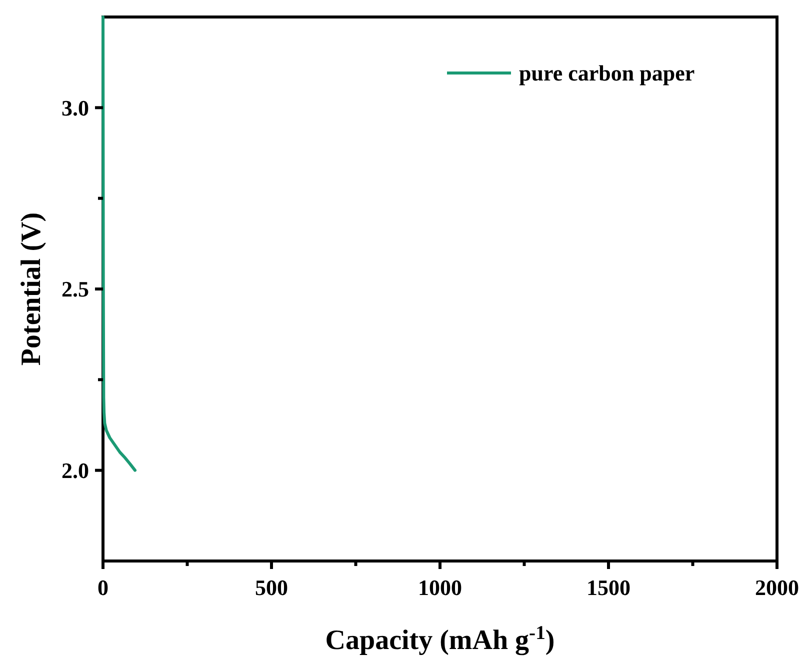 The image size is (811, 669). Describe the element at coordinates (440, 587) in the screenshot. I see `x-tick-label: 1000` at that location.